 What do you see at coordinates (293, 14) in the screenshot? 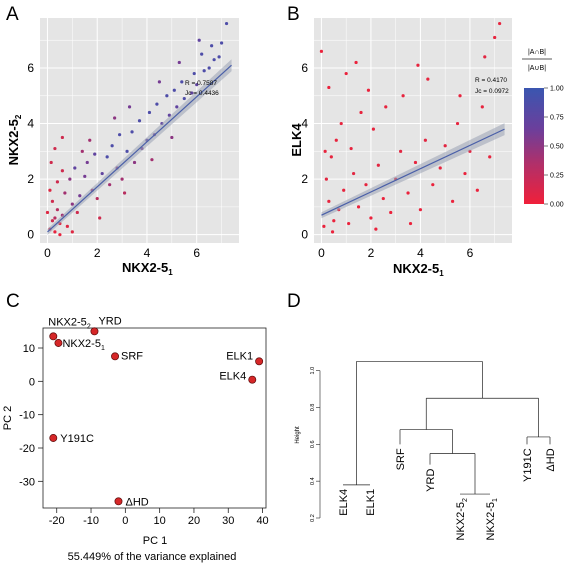
I see `panel-label-b: B` at bounding box center [293, 14].